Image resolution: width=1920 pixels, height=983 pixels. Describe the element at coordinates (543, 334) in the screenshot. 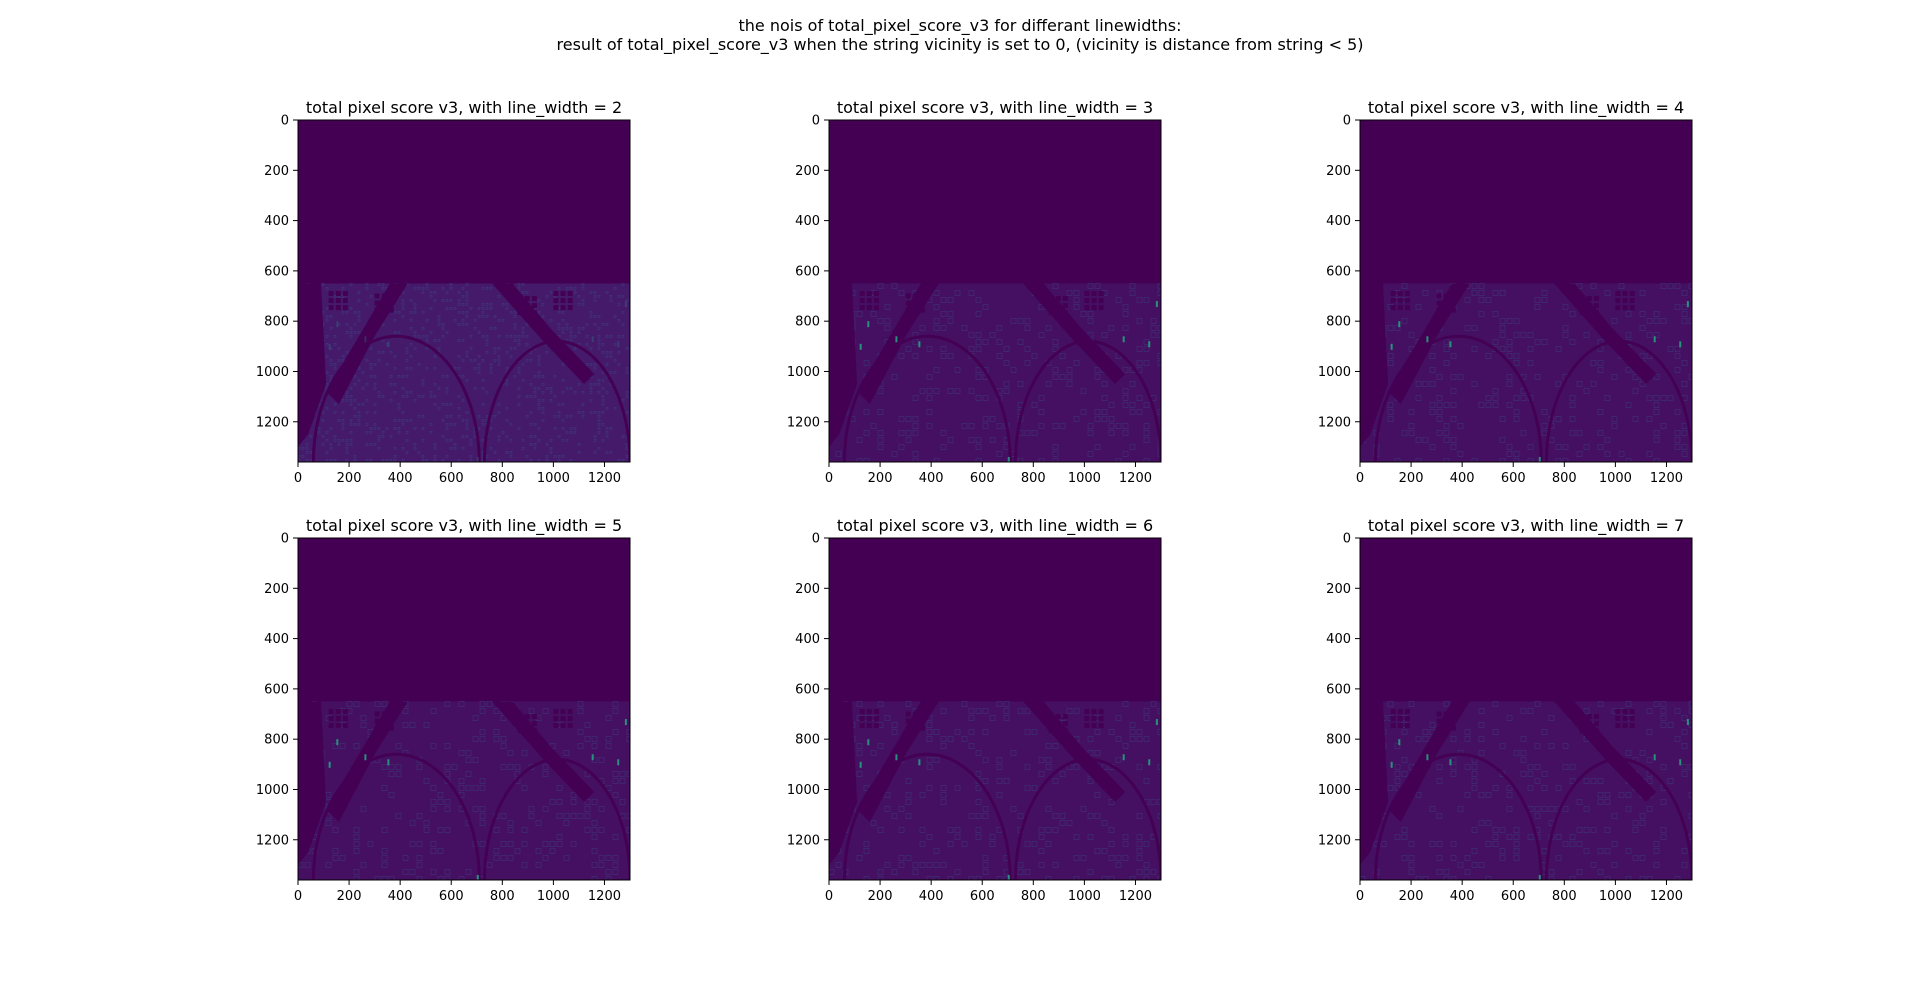

I see `right-diagonal-band` at that location.